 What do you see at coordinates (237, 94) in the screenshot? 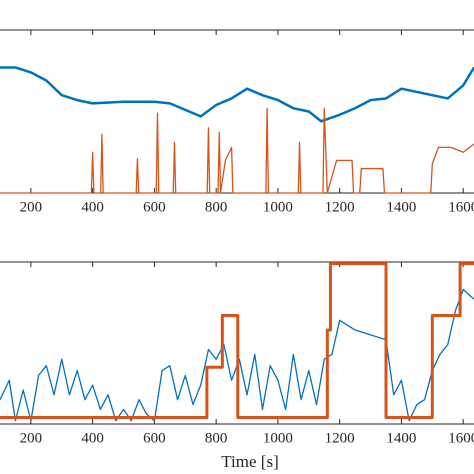
I see `data-line` at bounding box center [237, 94].